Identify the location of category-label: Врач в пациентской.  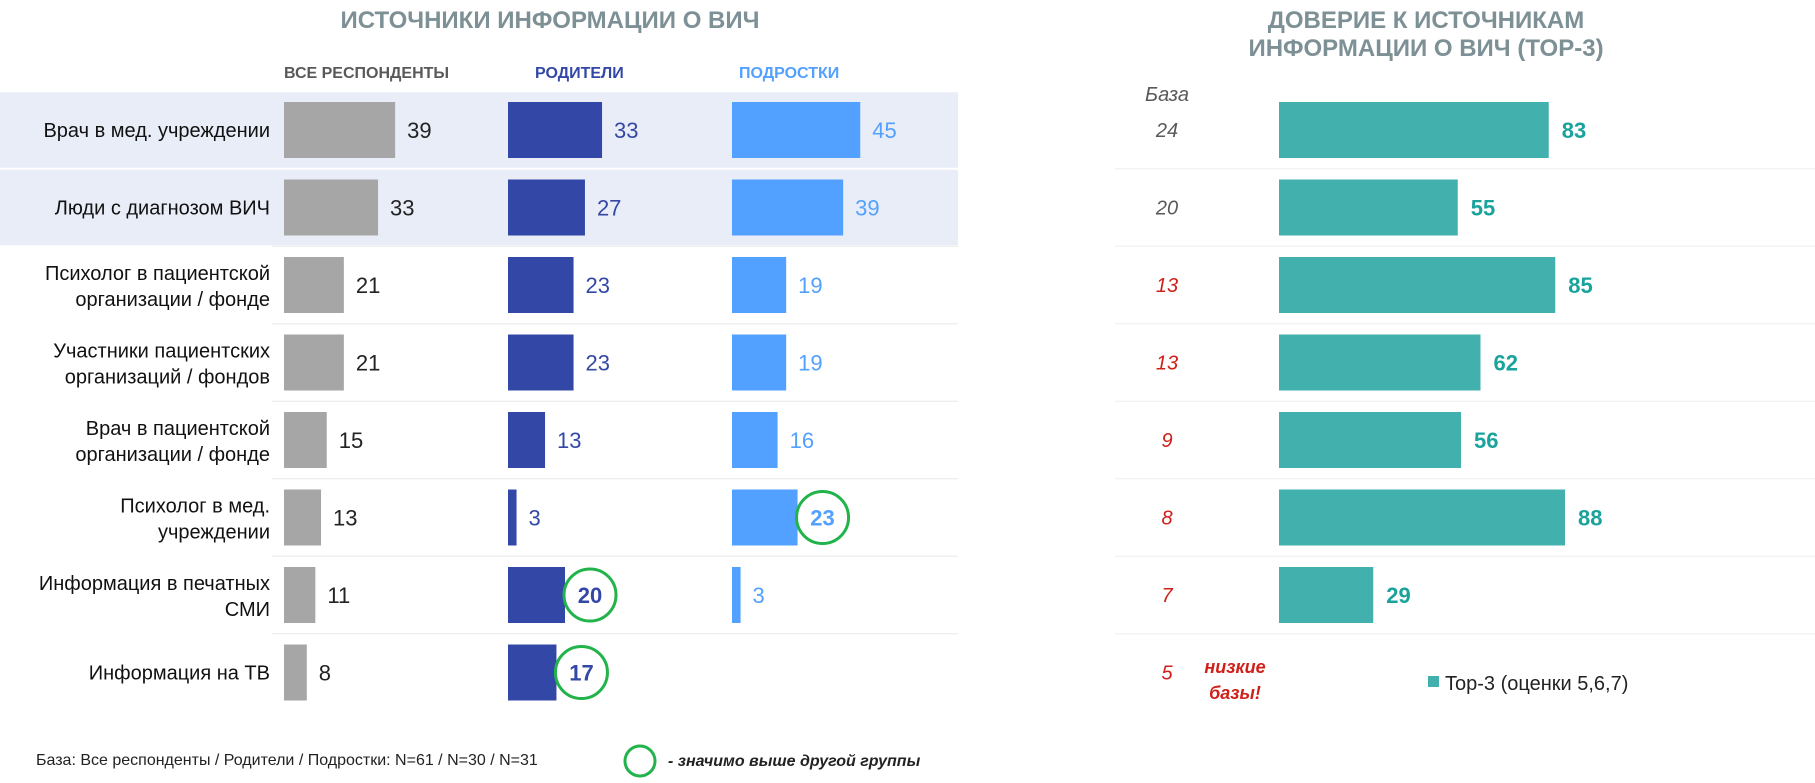
(178, 429).